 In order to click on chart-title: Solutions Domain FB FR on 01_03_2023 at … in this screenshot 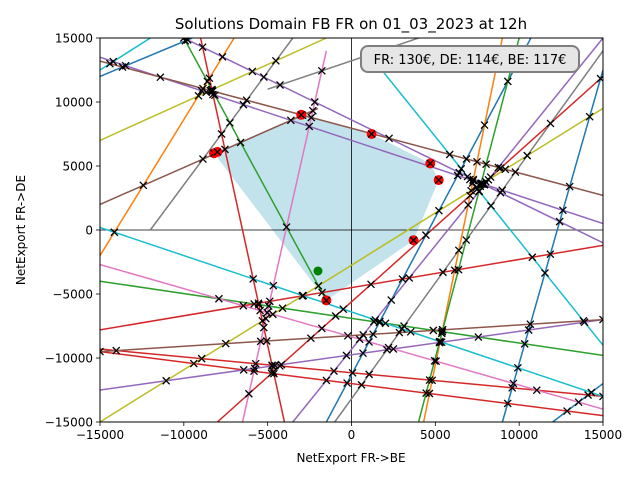, I will do `click(351, 24)`.